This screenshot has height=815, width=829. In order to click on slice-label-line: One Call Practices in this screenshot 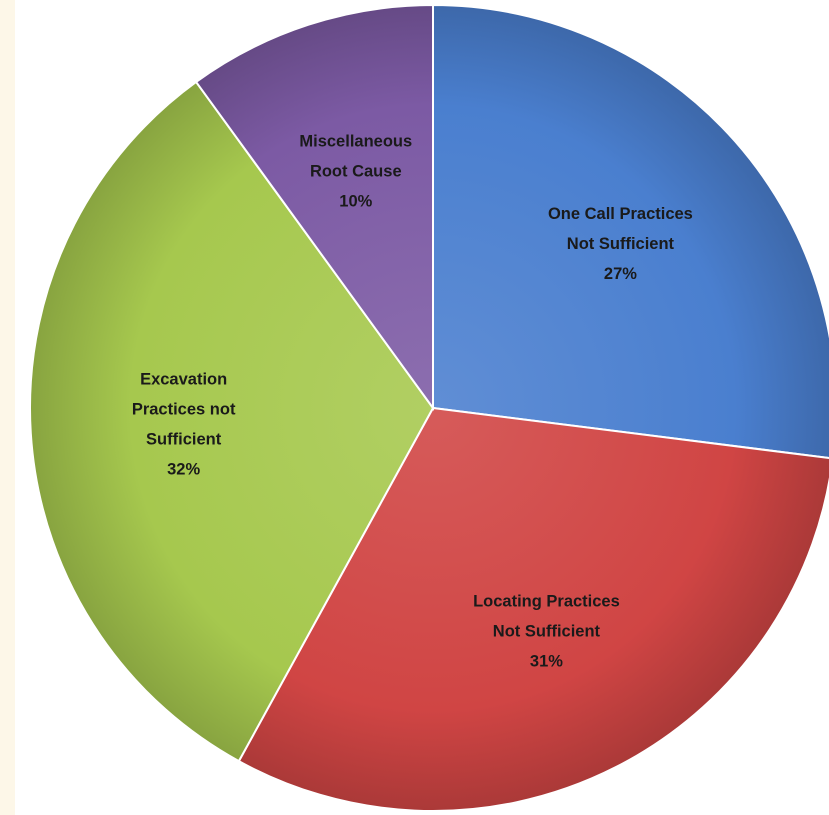, I will do `click(620, 214)`.